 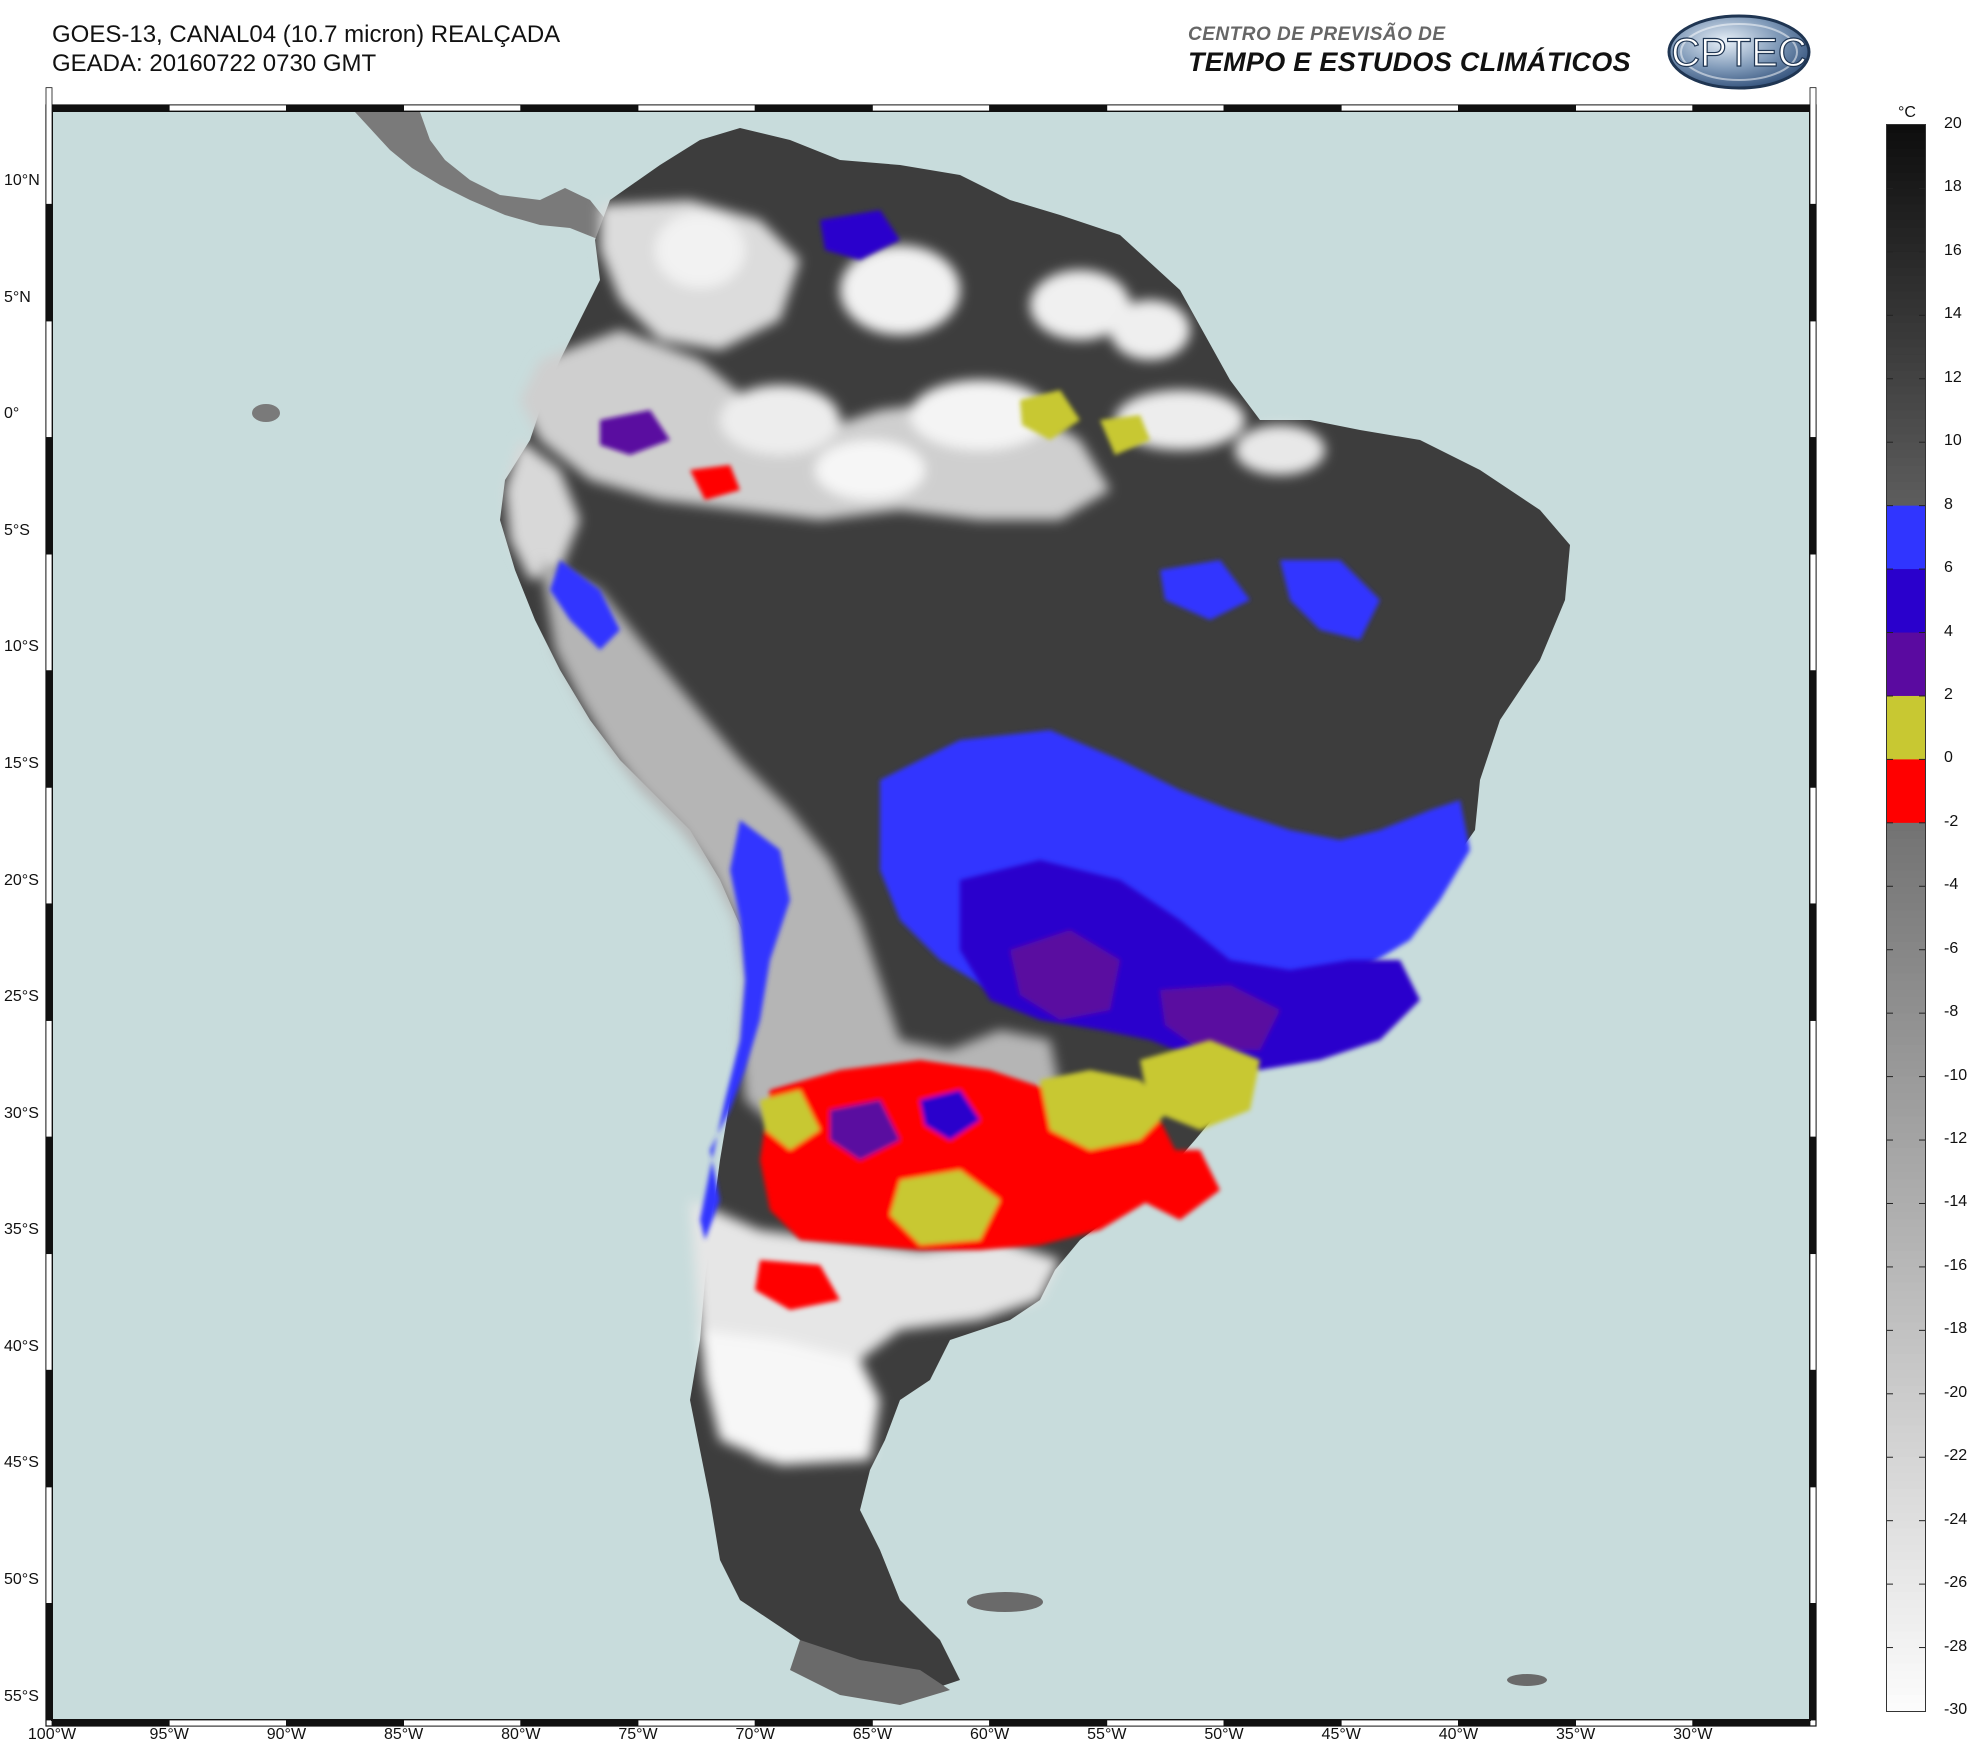 I want to click on lon-label: 95°W, so click(x=169, y=1734).